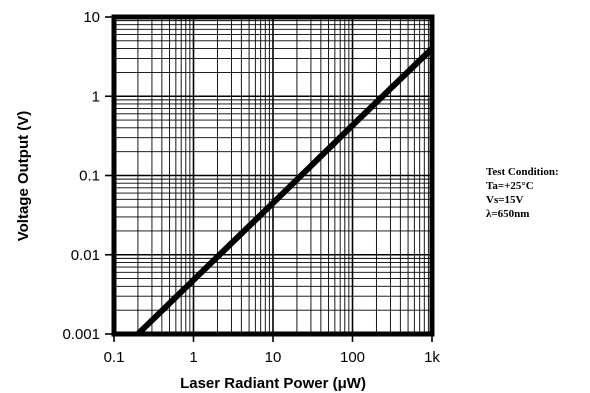 This screenshot has height=393, width=590. I want to click on test-condition-wavelength: λ=650nm, so click(507, 214).